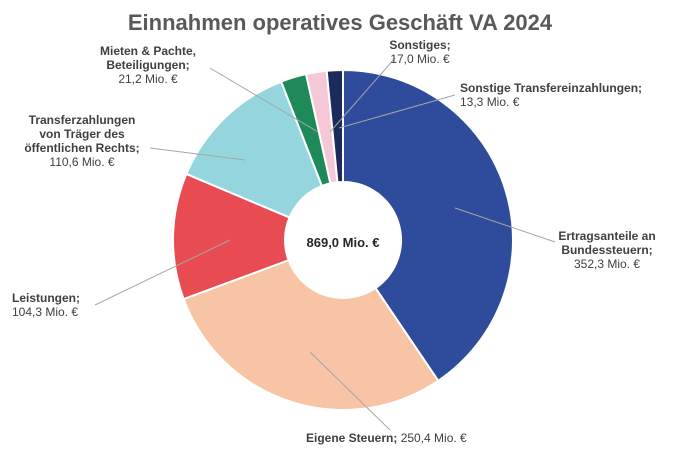 The height and width of the screenshot is (460, 680). I want to click on slice-label-3: Leistungen; 104,3 Mio. €, so click(46, 305).